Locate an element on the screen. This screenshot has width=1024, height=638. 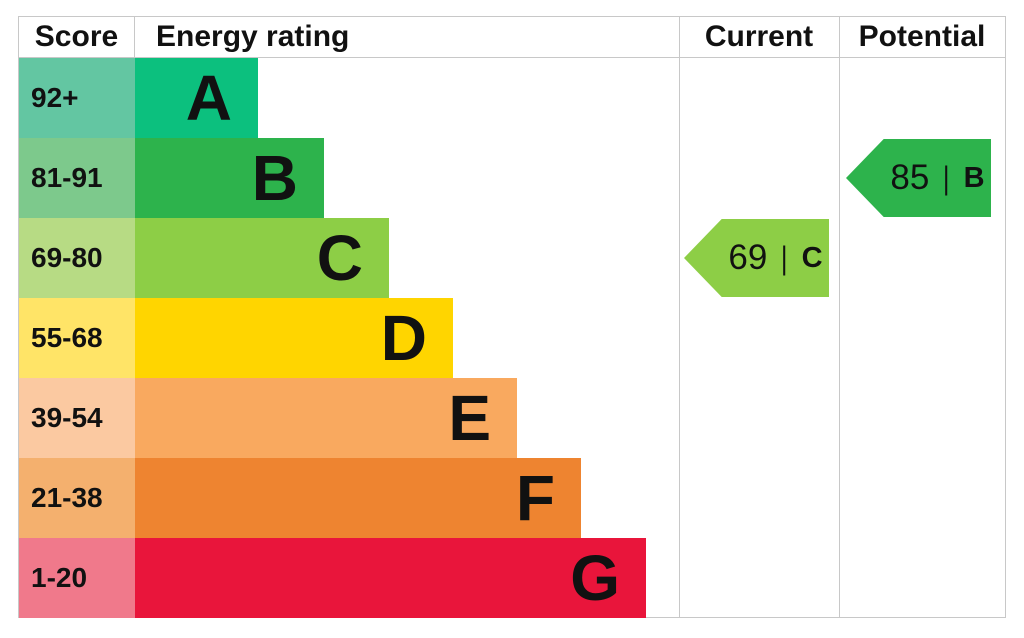
score-range: 55-68 is located at coordinates (77, 338).